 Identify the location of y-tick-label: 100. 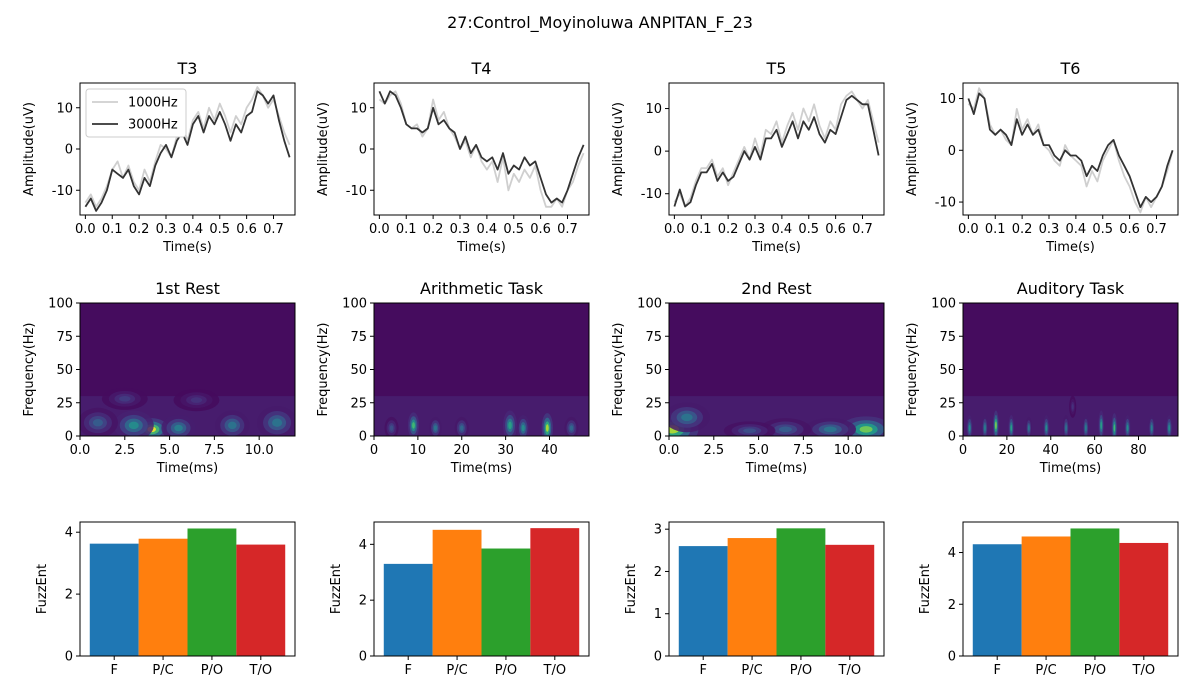
(60, 304).